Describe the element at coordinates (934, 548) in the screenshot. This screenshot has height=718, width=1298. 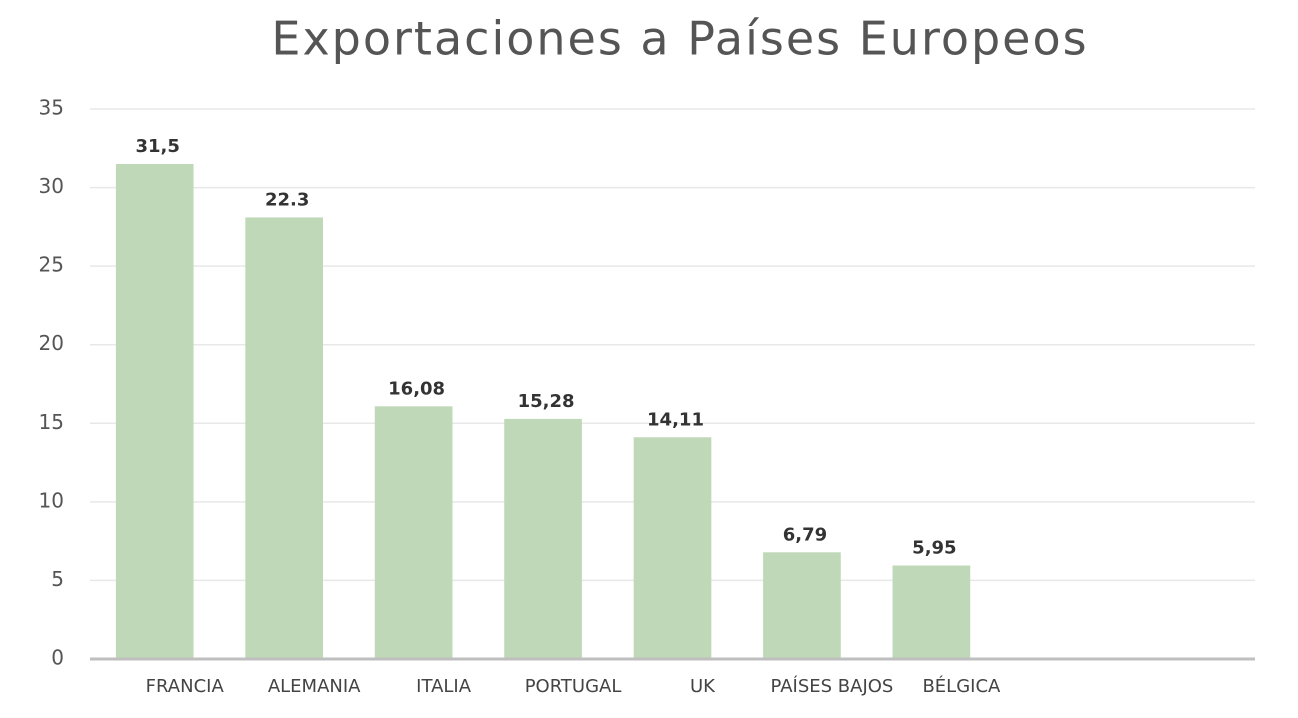
I see `data-label: 5,95` at that location.